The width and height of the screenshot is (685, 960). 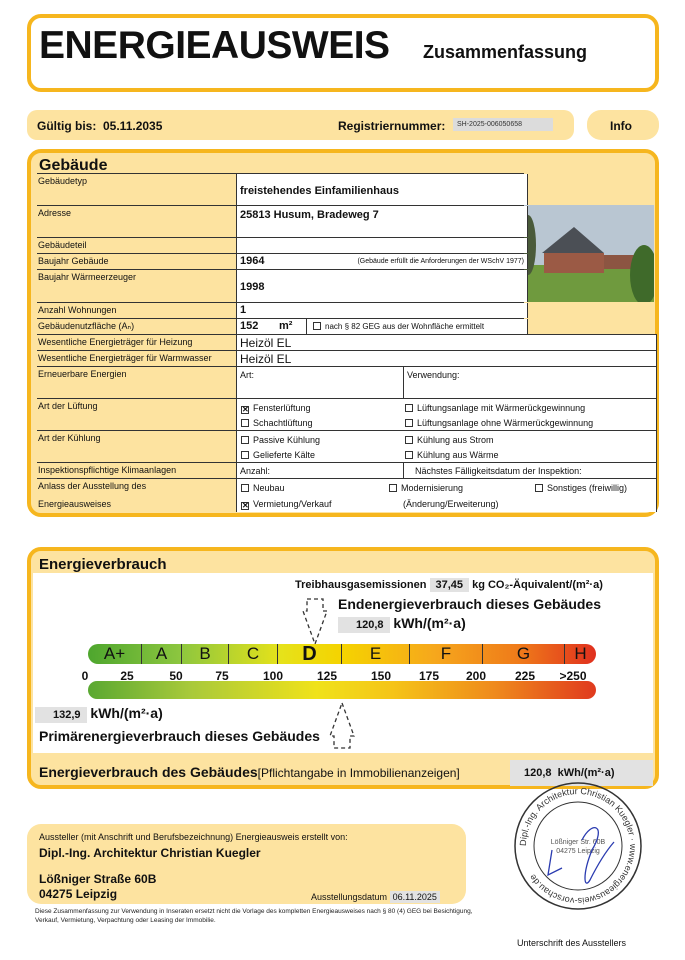 What do you see at coordinates (469, 604) in the screenshot?
I see `final-label: Endenergieverbrauch dieses Gebäudes` at bounding box center [469, 604].